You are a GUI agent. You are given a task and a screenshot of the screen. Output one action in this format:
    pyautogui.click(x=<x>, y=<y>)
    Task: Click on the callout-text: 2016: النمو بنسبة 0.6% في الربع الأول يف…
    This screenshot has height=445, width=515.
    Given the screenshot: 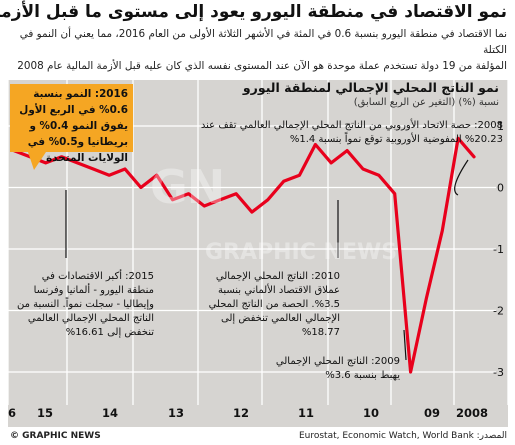 What is the action you would take?
    pyautogui.click(x=73, y=126)
    